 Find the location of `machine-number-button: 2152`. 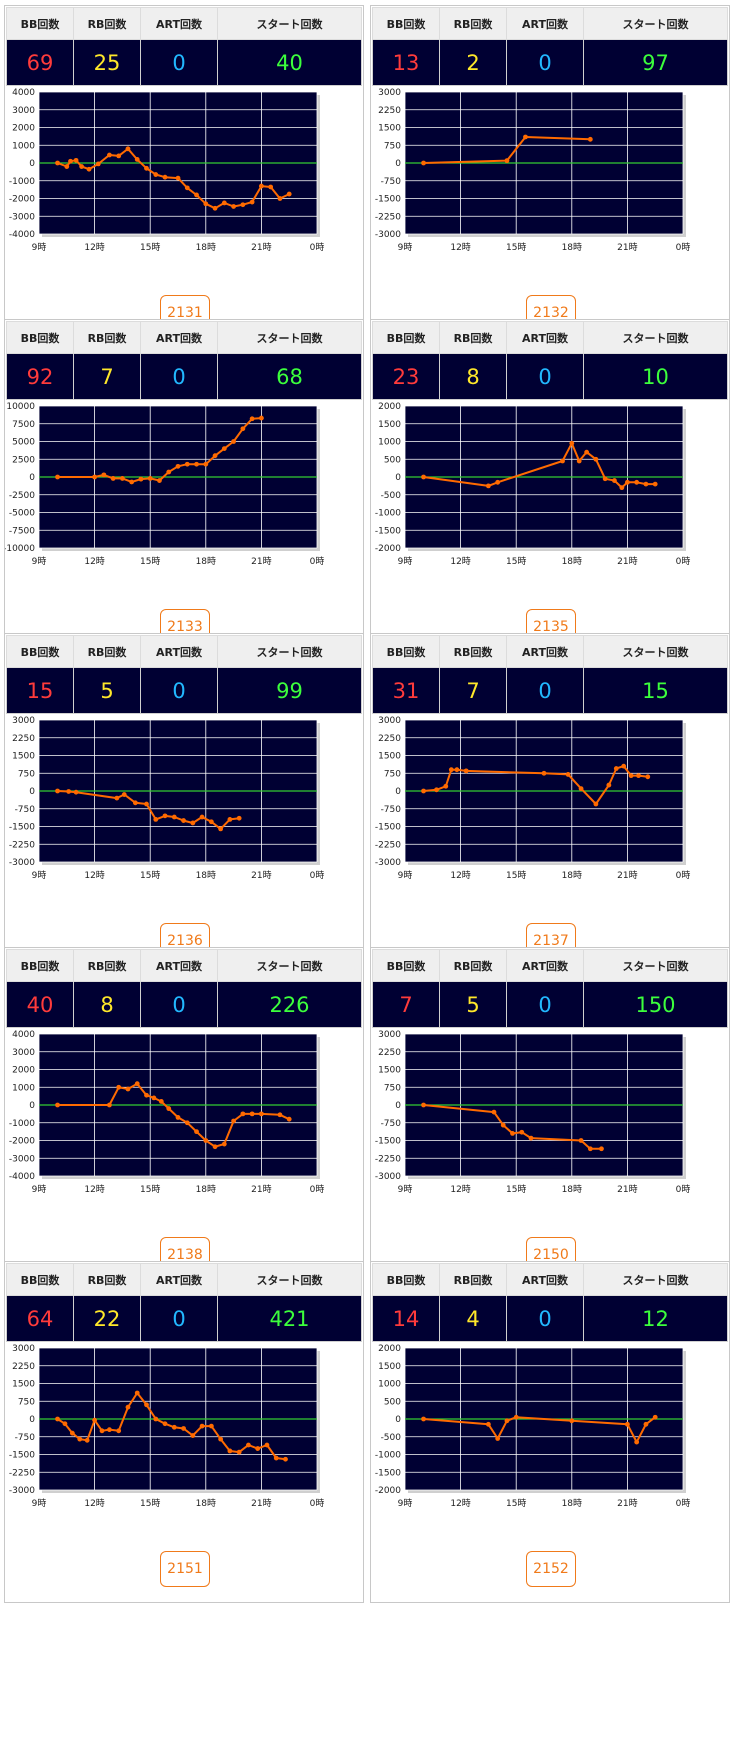

machine-number-button: 2152 is located at coordinates (551, 1569).